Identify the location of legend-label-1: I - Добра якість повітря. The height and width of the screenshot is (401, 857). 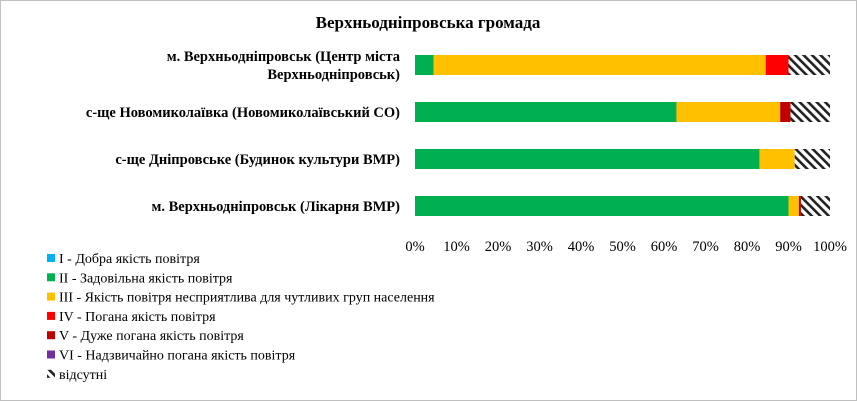
(129, 259).